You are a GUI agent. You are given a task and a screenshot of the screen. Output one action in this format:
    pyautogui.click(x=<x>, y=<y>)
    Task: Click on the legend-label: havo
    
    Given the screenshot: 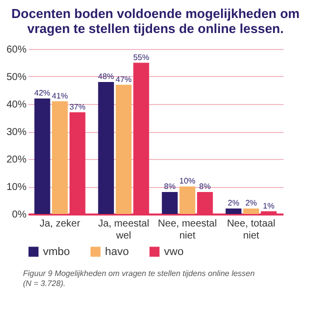 What is the action you would take?
    pyautogui.click(x=117, y=252)
    